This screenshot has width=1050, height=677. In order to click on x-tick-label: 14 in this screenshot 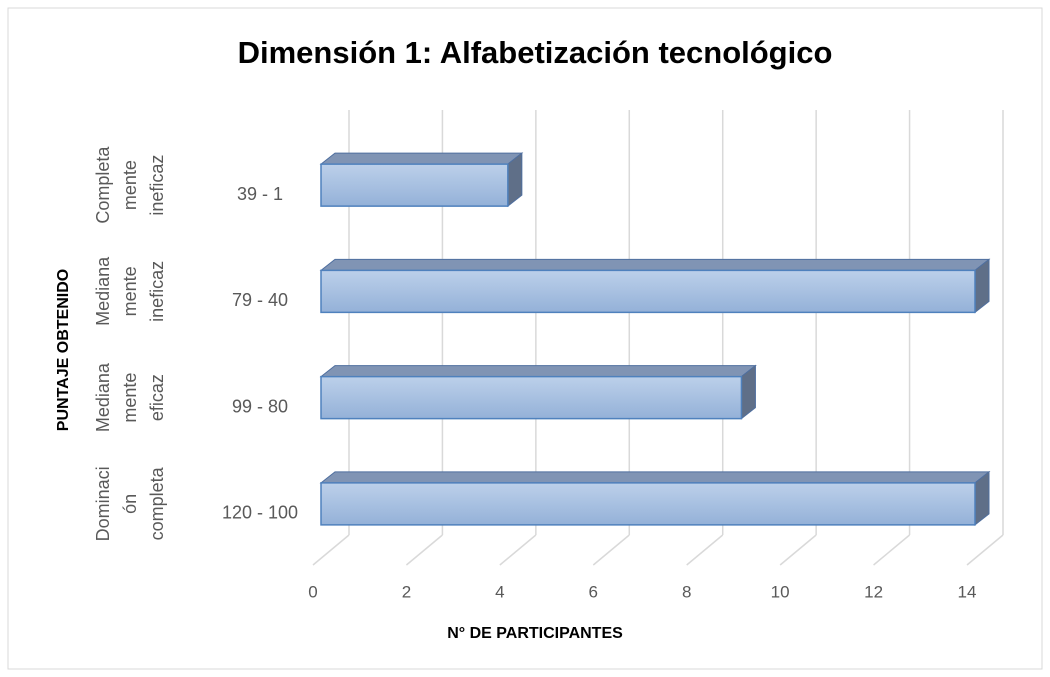, I will do `click(967, 591)`.